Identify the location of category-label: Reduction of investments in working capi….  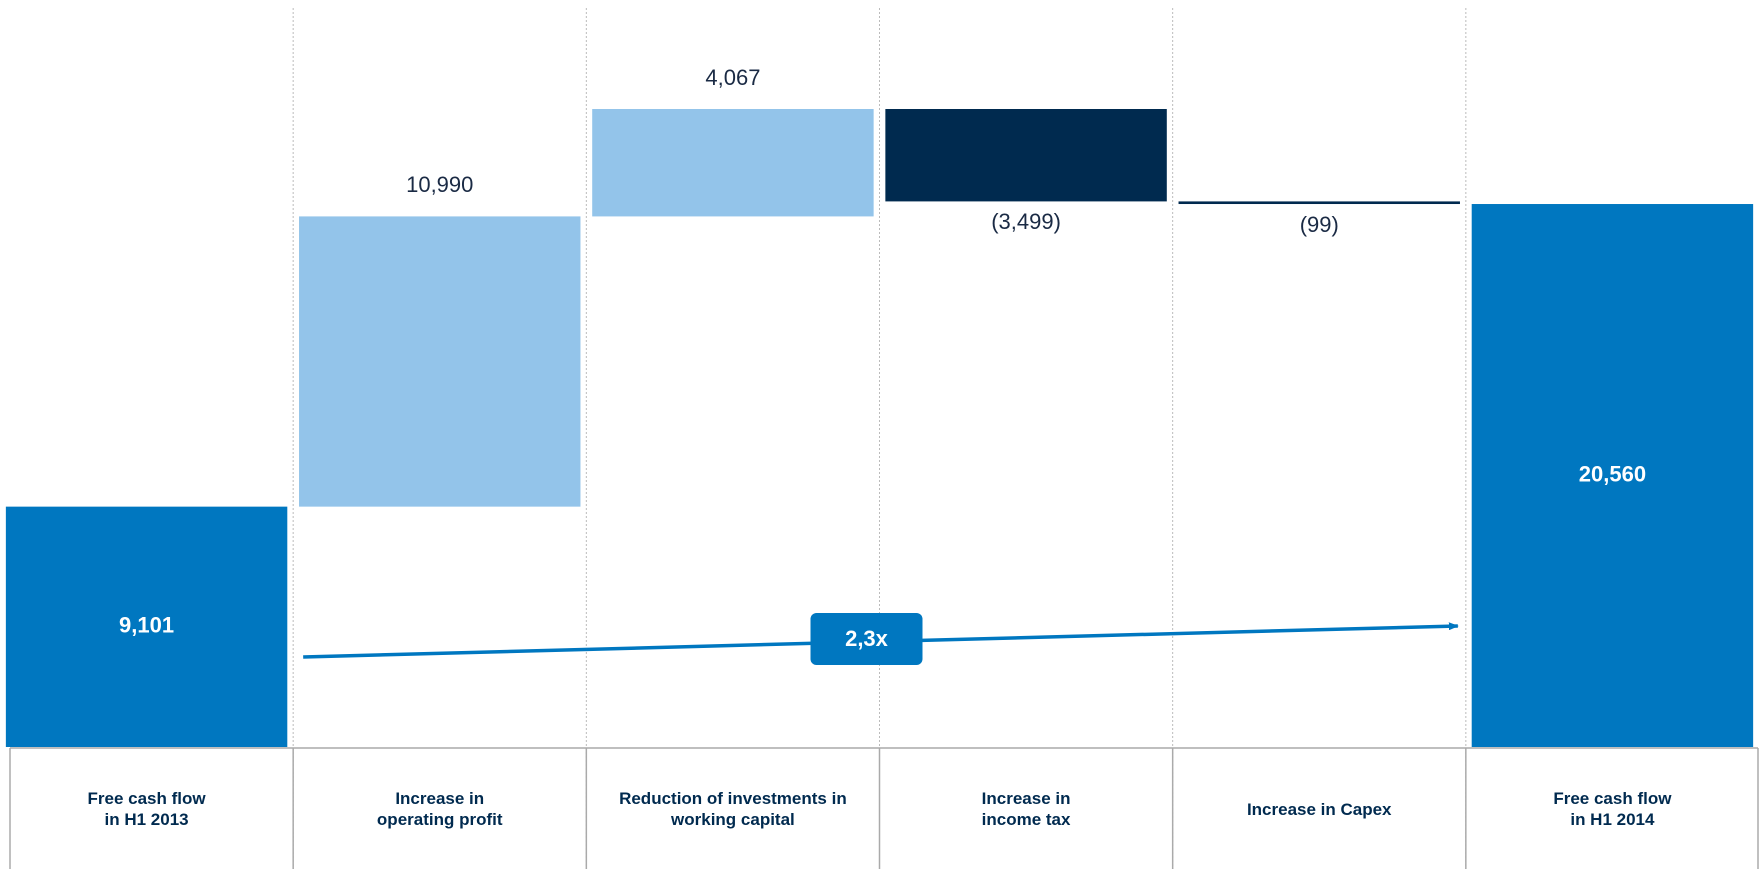
(733, 809).